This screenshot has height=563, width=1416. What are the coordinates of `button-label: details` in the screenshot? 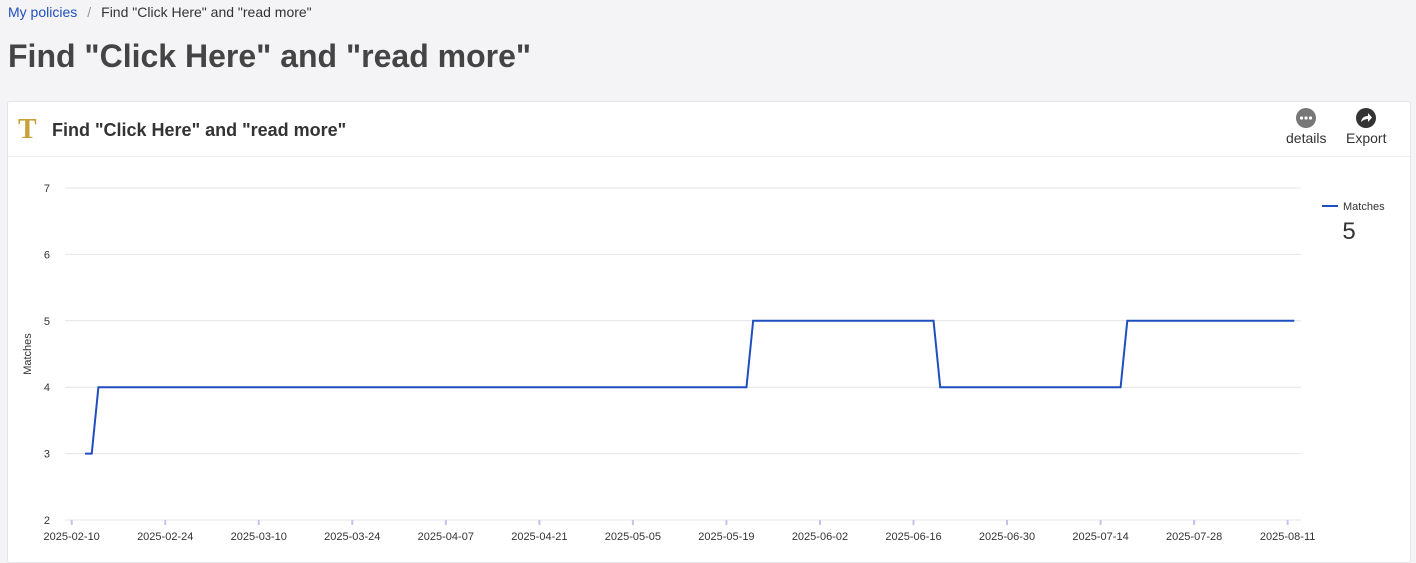 It's located at (1306, 138).